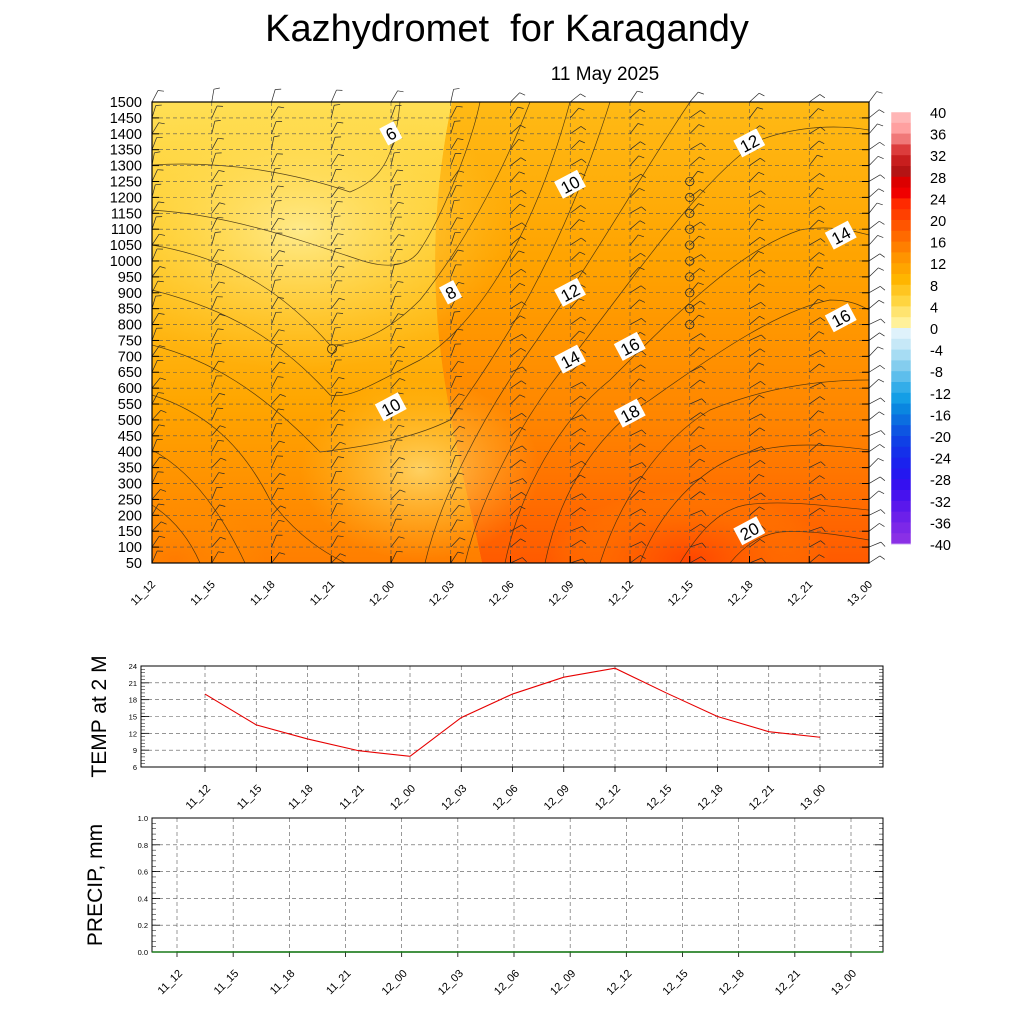 This screenshot has width=1024, height=1024. Describe the element at coordinates (686, 395) in the screenshot. I see `contour-line` at that location.